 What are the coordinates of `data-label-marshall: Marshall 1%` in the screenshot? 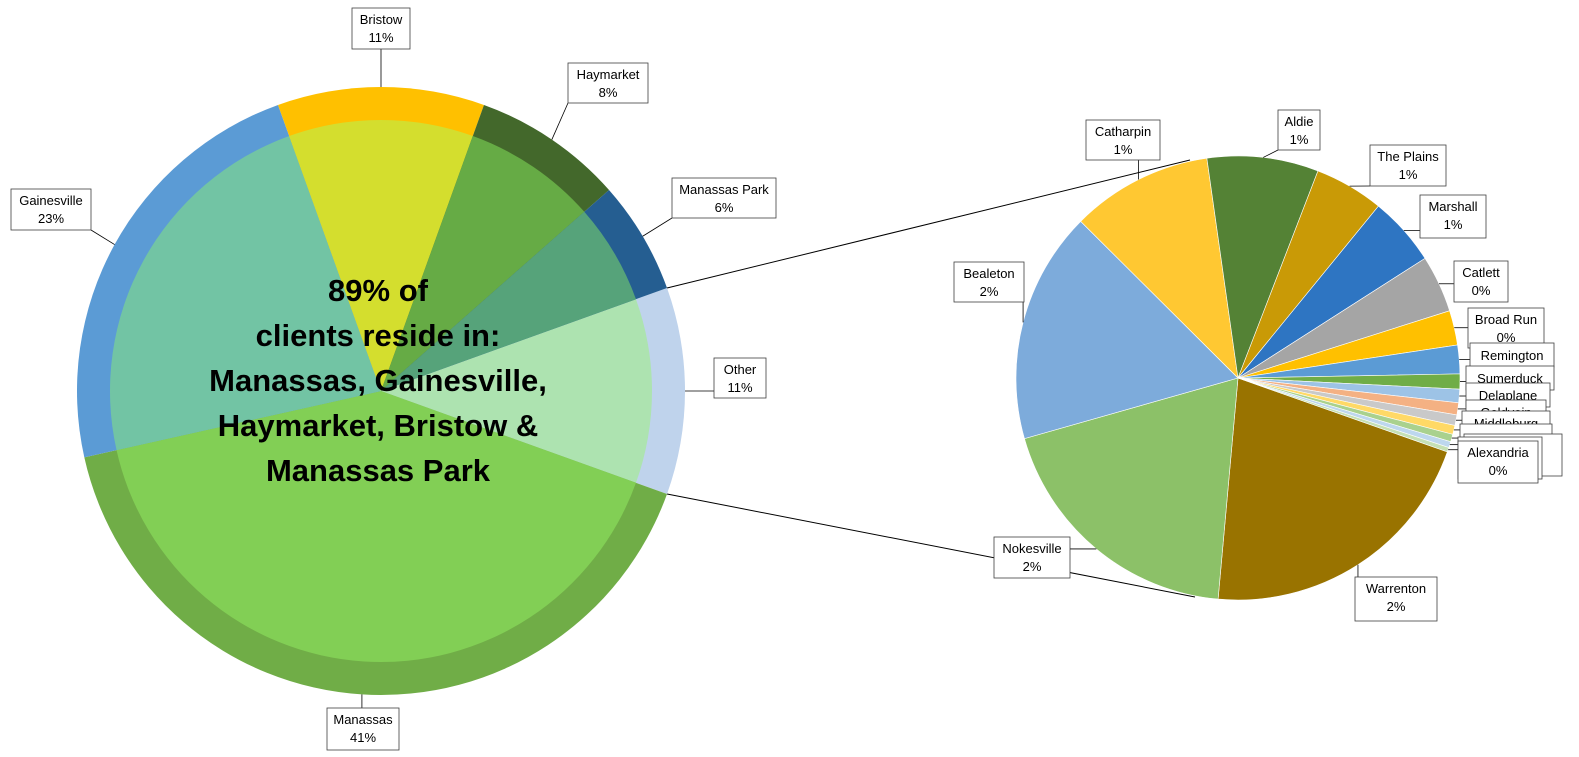 It's located at (1445, 216).